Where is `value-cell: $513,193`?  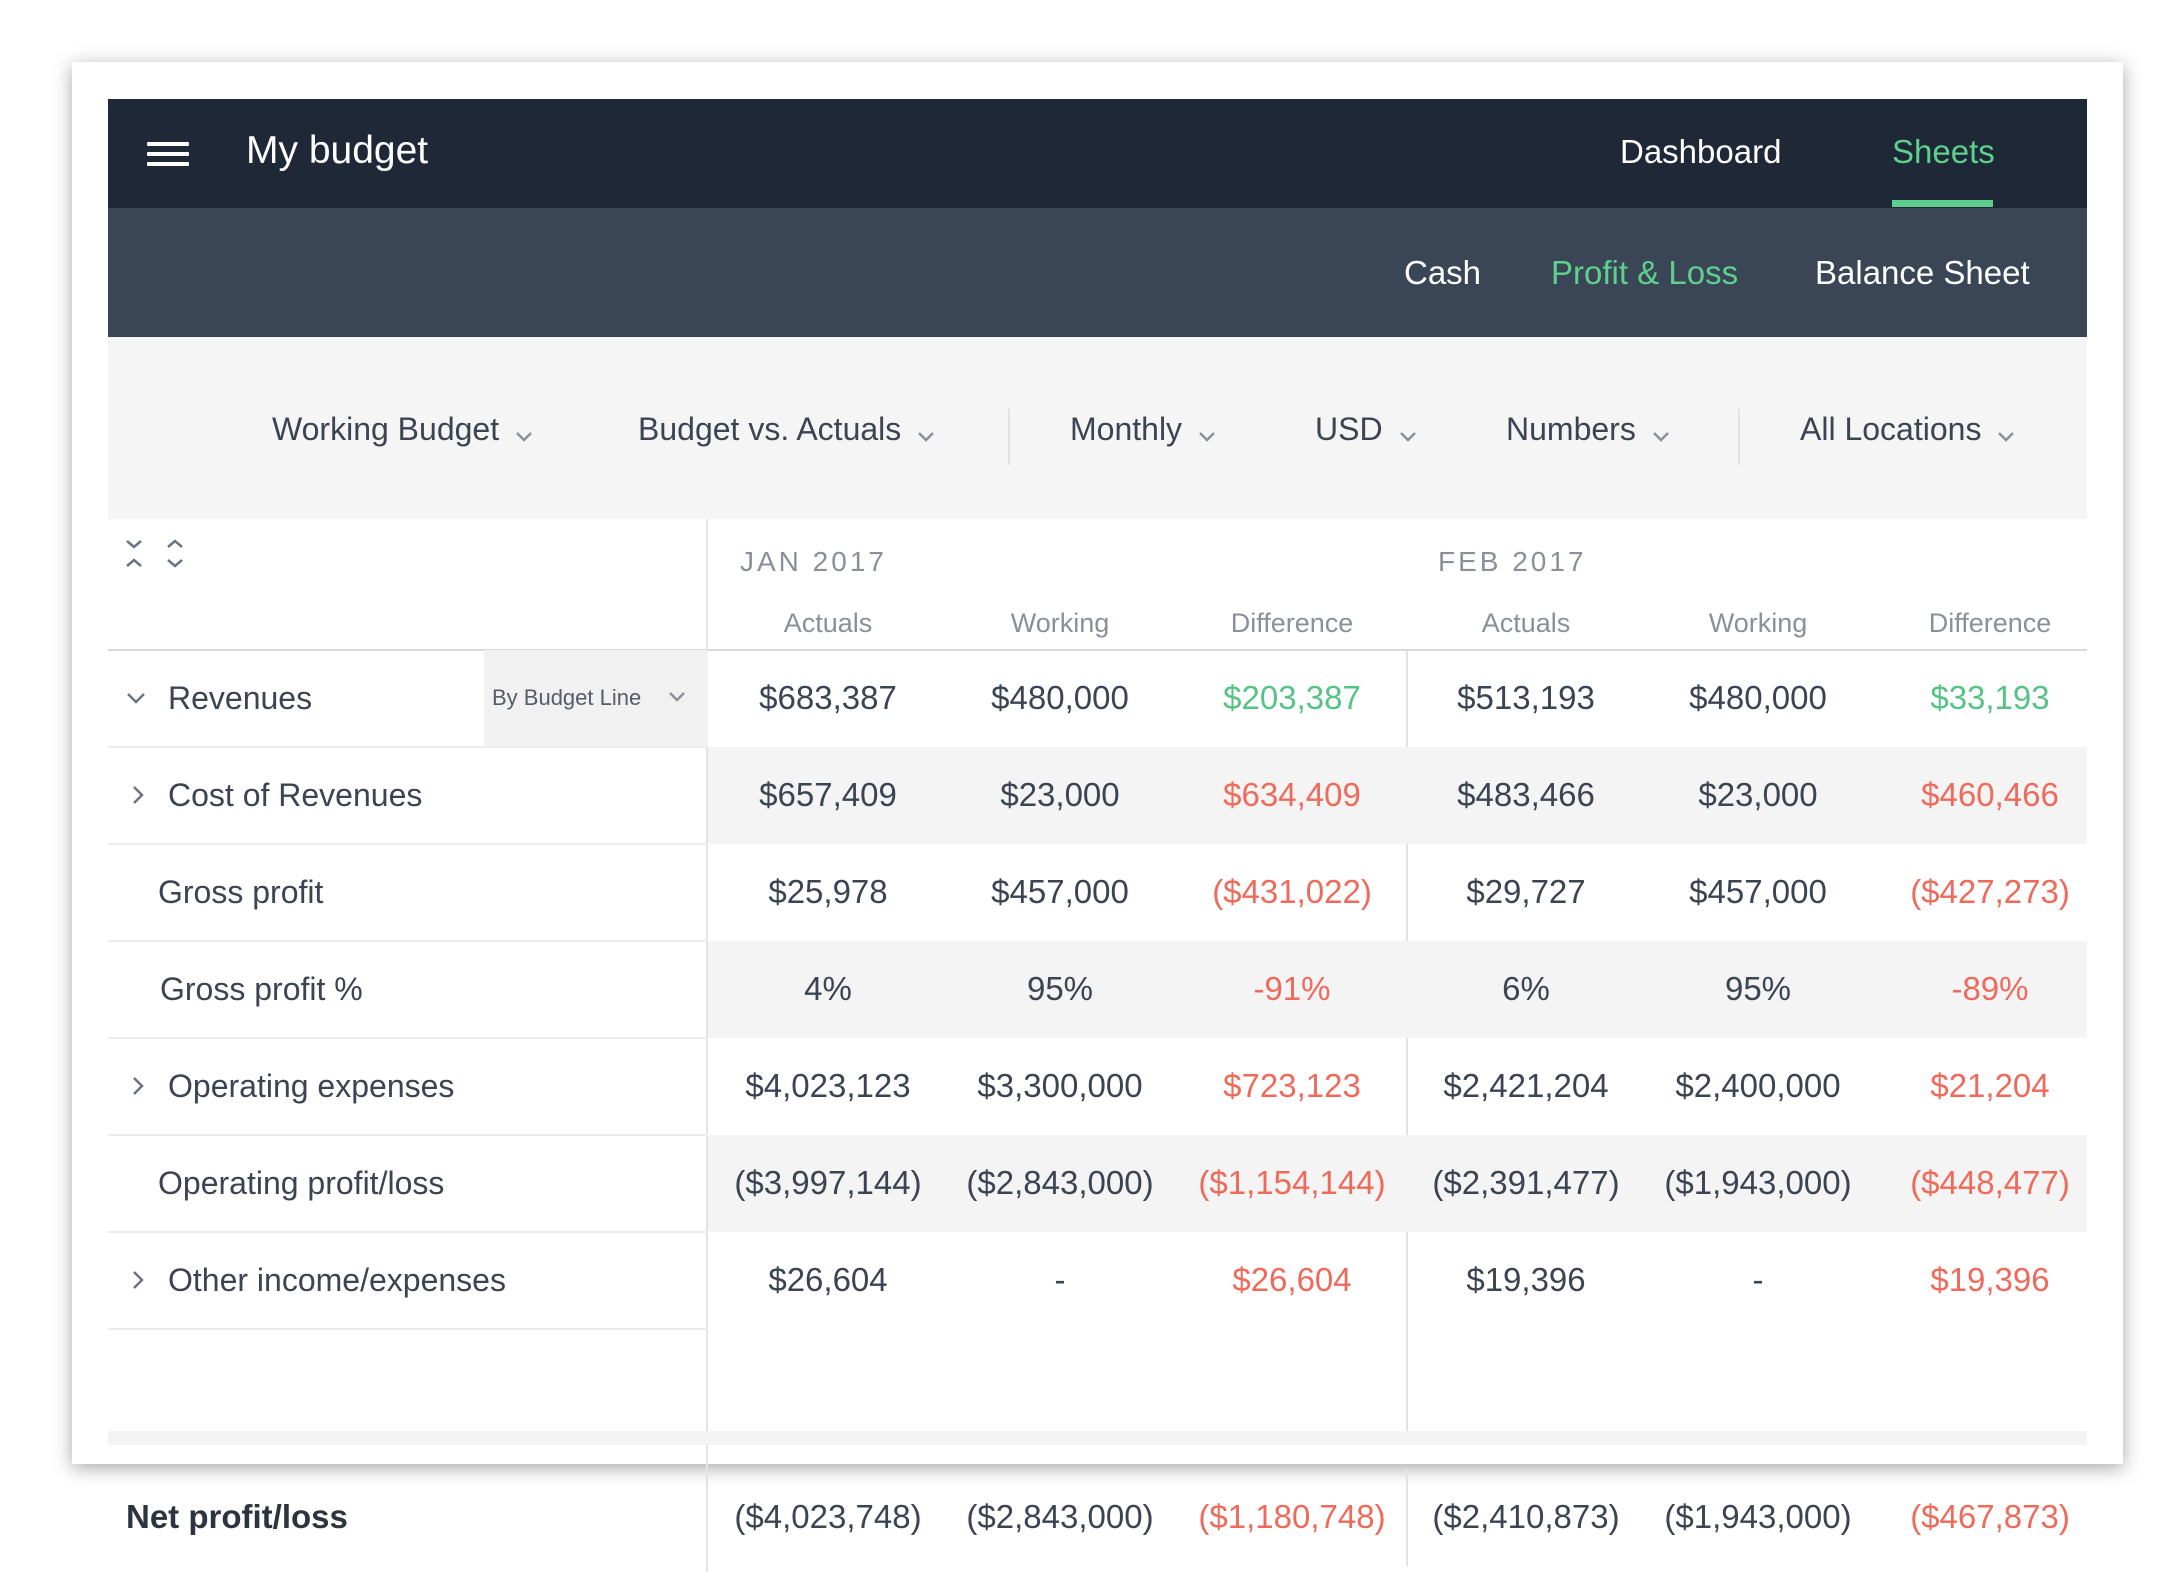 value-cell: $513,193 is located at coordinates (1526, 697).